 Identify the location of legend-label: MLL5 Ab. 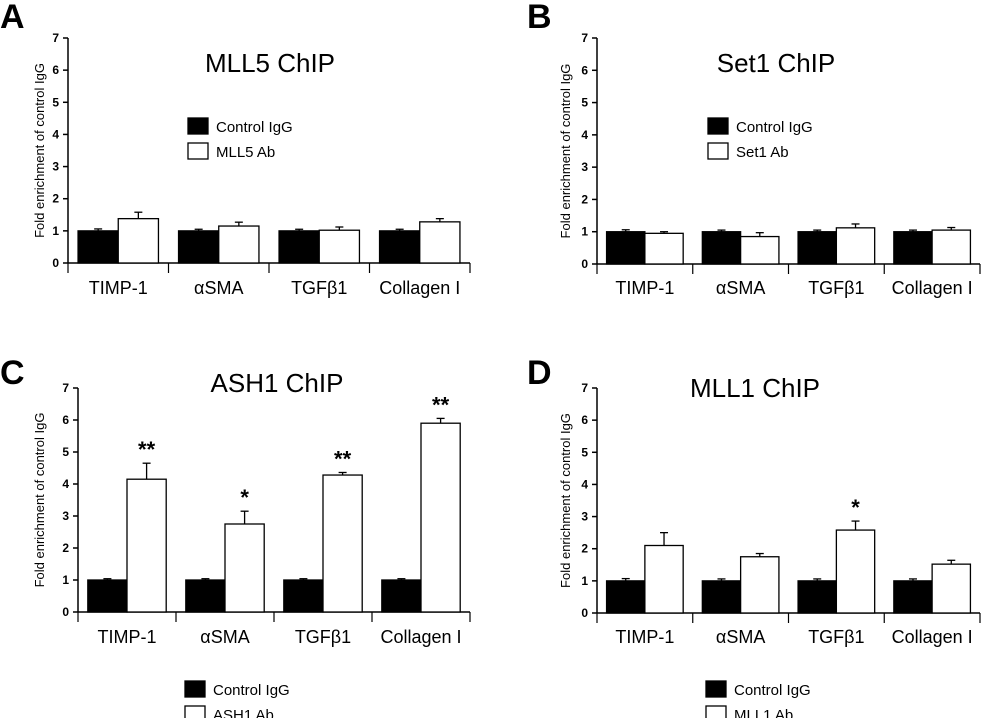
(245, 152).